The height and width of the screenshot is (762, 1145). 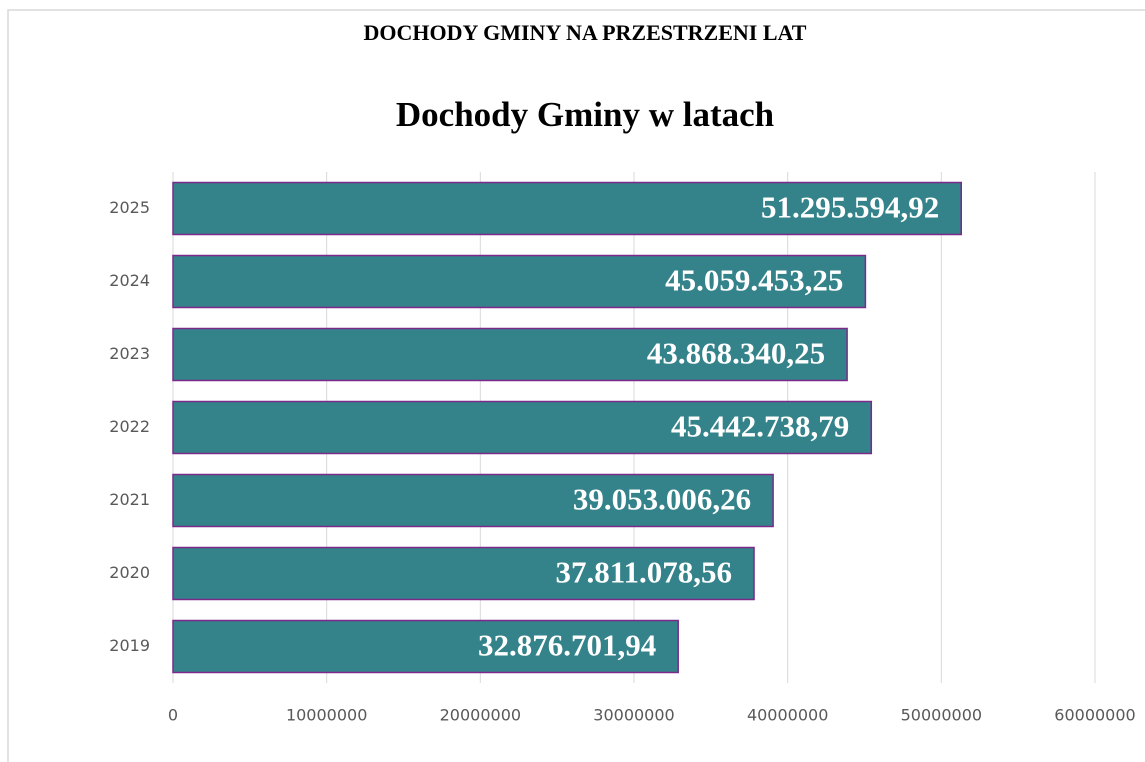 I want to click on data-label: 32.876.701,94, so click(x=567, y=645).